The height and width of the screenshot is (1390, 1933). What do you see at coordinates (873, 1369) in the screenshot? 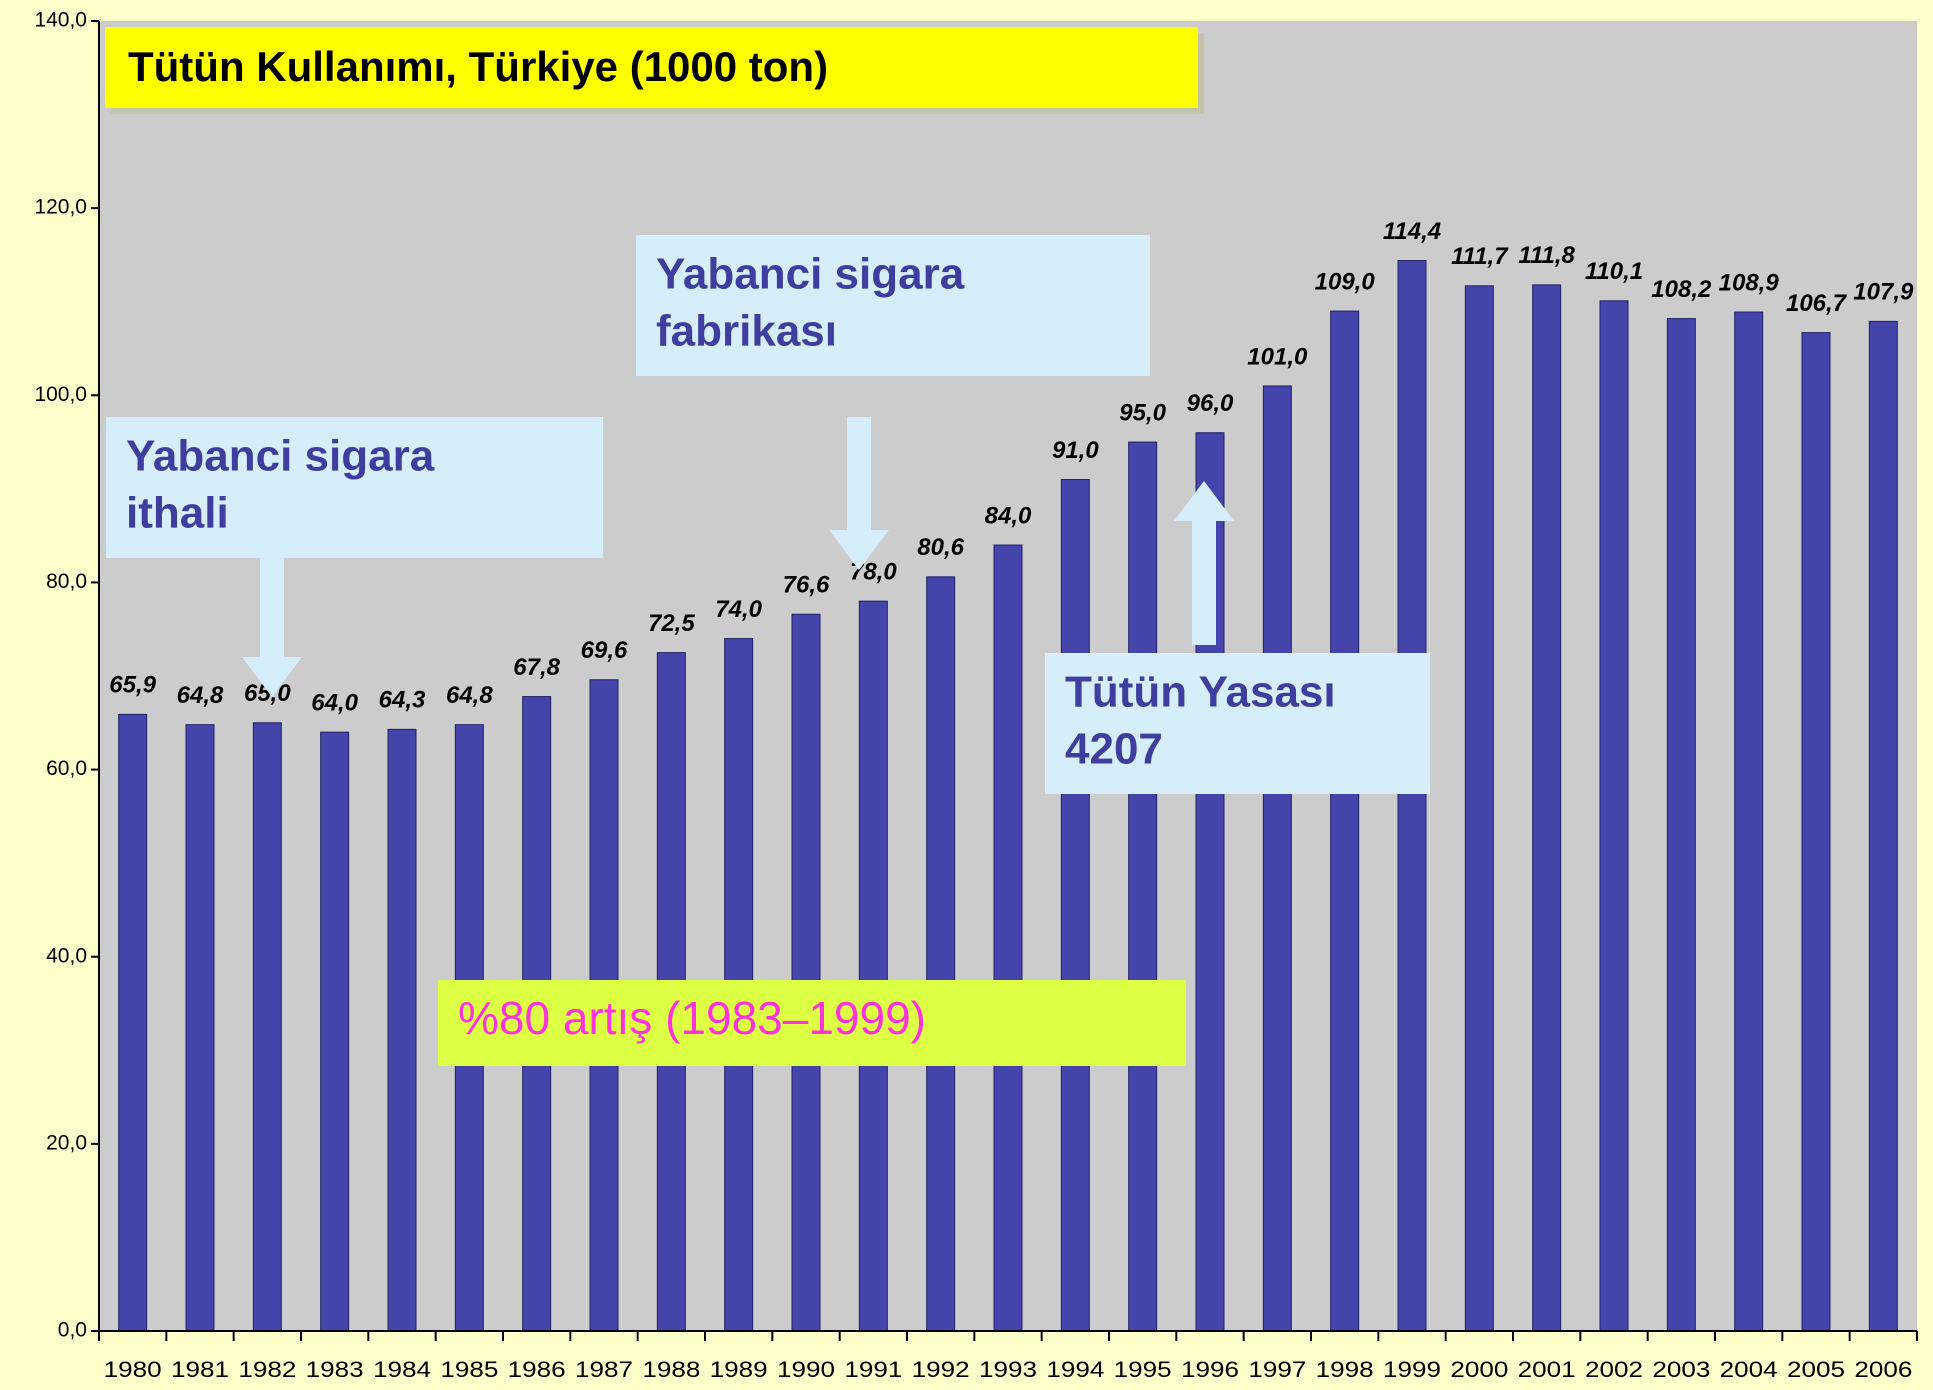
I see `x-tick-label: 1991` at bounding box center [873, 1369].